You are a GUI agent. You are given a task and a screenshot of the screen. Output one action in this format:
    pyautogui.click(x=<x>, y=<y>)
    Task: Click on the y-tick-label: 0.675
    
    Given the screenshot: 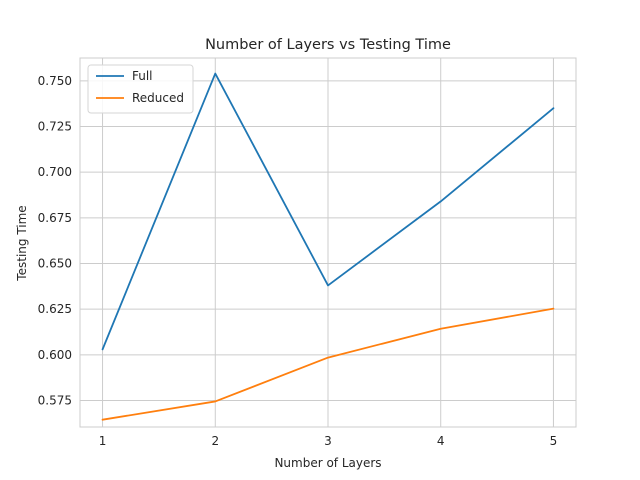 What is the action you would take?
    pyautogui.click(x=55, y=218)
    